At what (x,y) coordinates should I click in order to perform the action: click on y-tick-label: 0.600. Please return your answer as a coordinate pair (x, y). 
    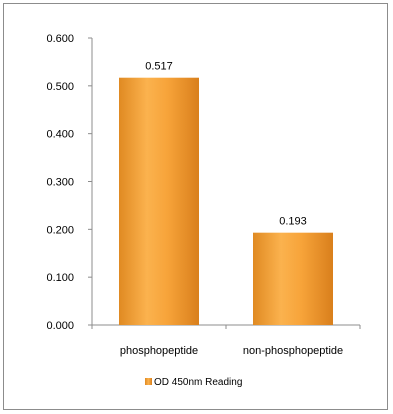
    Looking at the image, I should click on (60, 39).